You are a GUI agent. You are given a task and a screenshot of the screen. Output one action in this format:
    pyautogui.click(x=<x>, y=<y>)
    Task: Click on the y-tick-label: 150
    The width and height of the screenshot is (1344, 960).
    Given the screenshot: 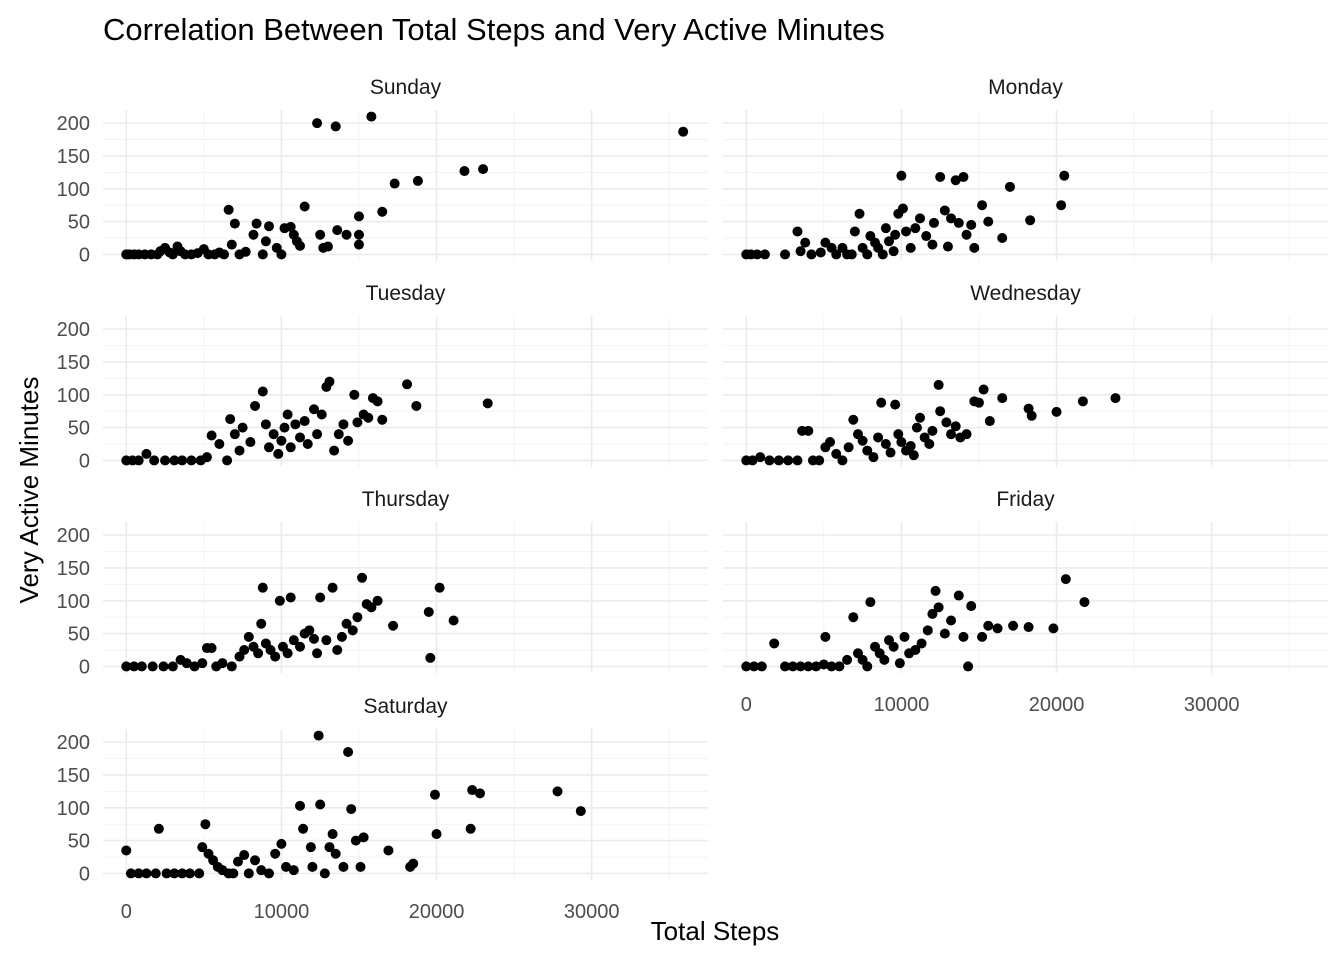 What is the action you would take?
    pyautogui.click(x=73, y=363)
    